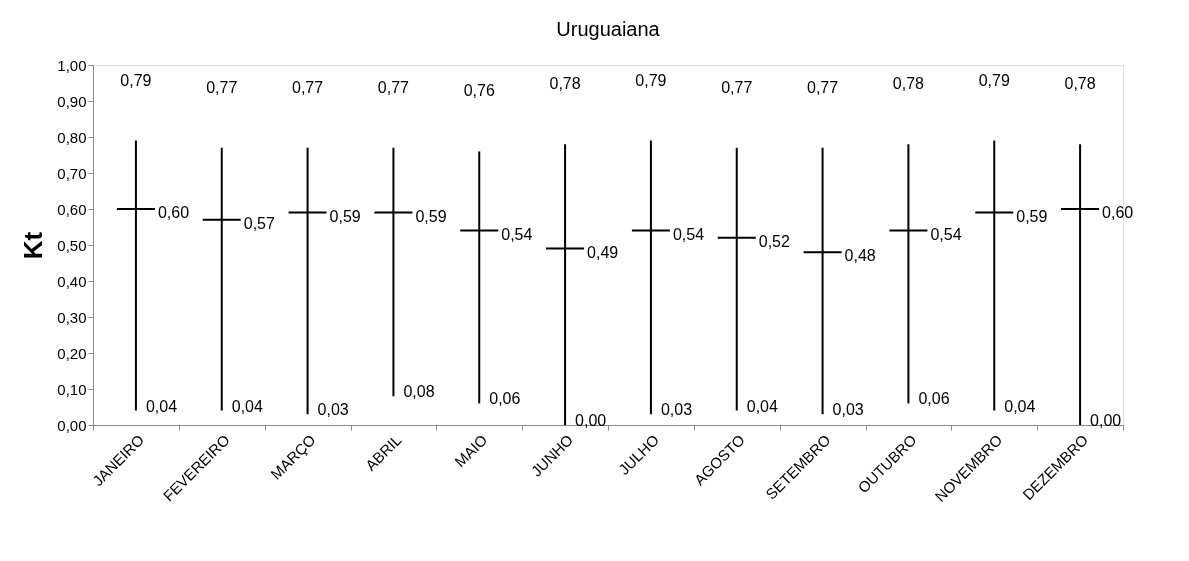  What do you see at coordinates (860, 256) in the screenshot?
I see `annotation: 0,48` at bounding box center [860, 256].